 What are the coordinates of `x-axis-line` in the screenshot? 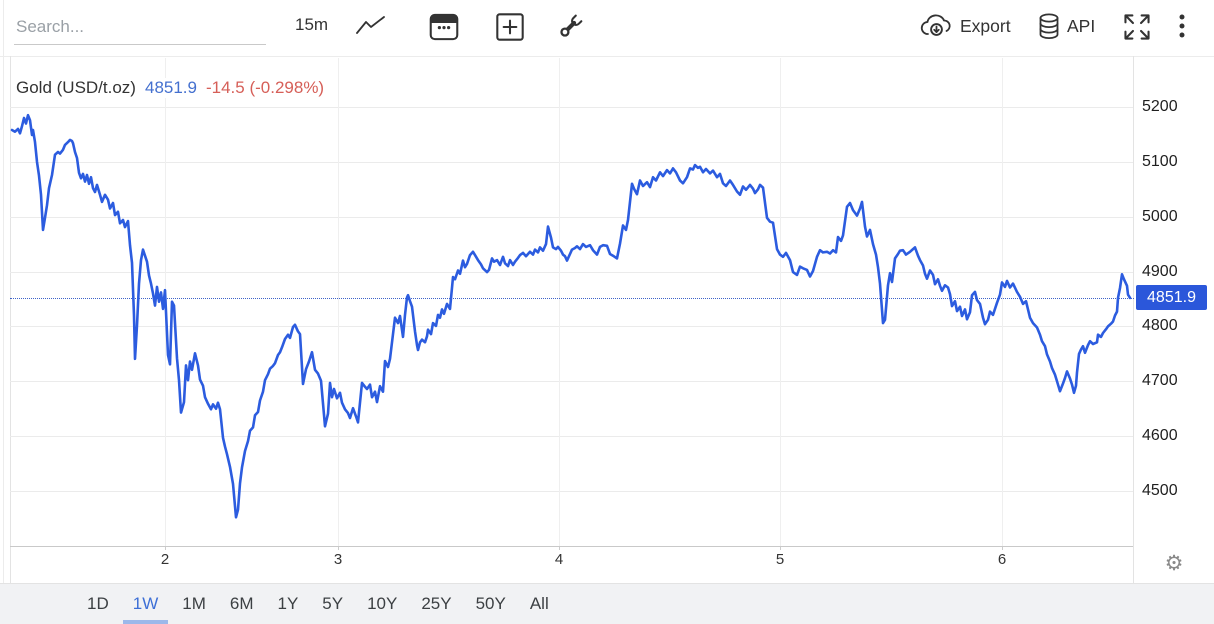 It's located at (571, 546).